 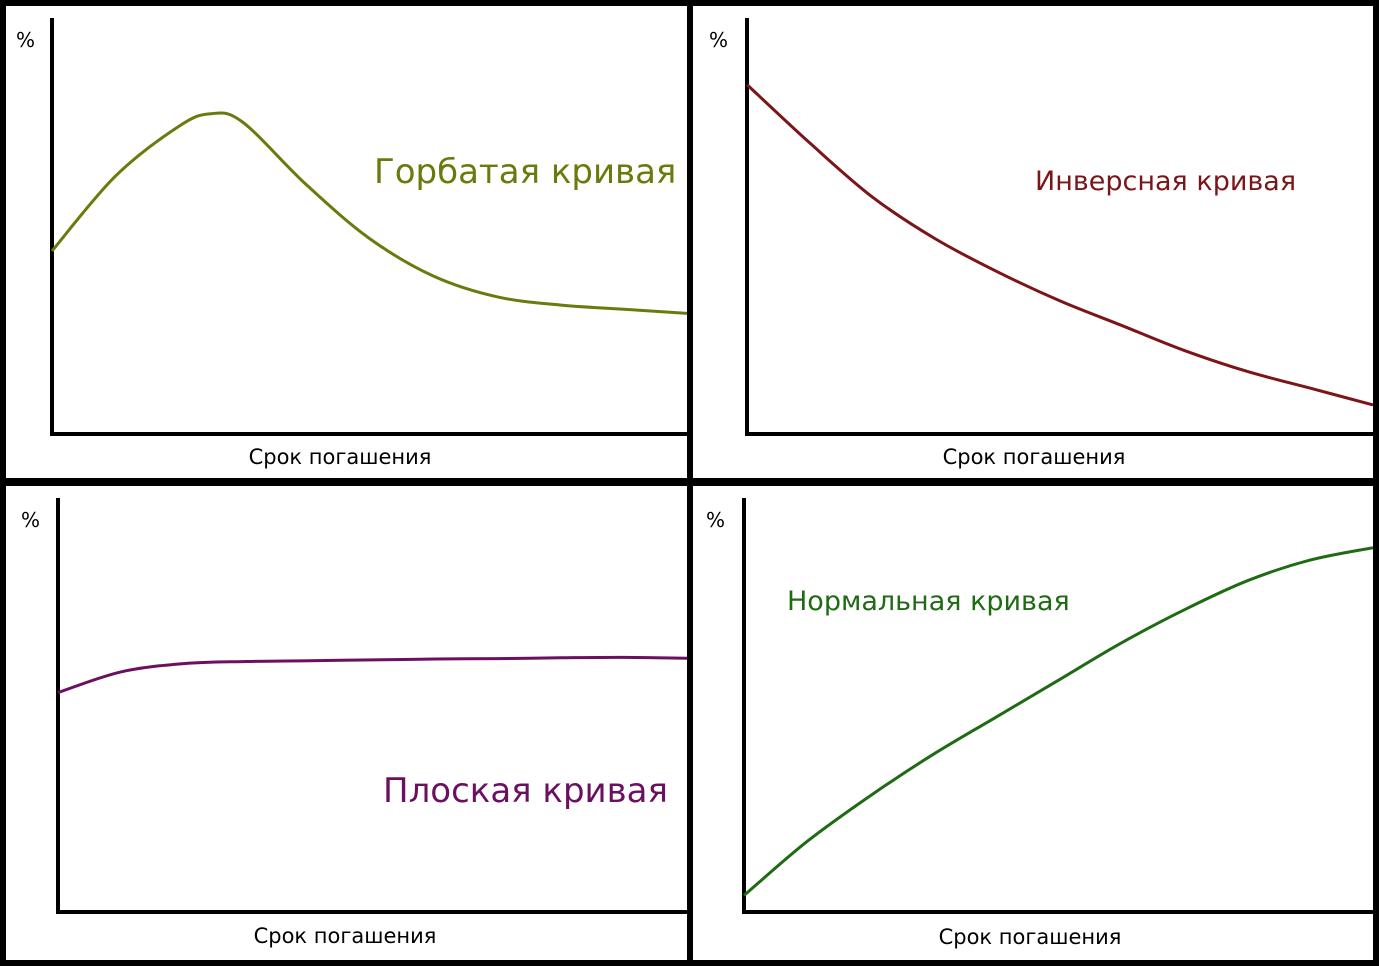 What do you see at coordinates (525, 791) in the screenshot?
I see `series-label: Плоская кривая` at bounding box center [525, 791].